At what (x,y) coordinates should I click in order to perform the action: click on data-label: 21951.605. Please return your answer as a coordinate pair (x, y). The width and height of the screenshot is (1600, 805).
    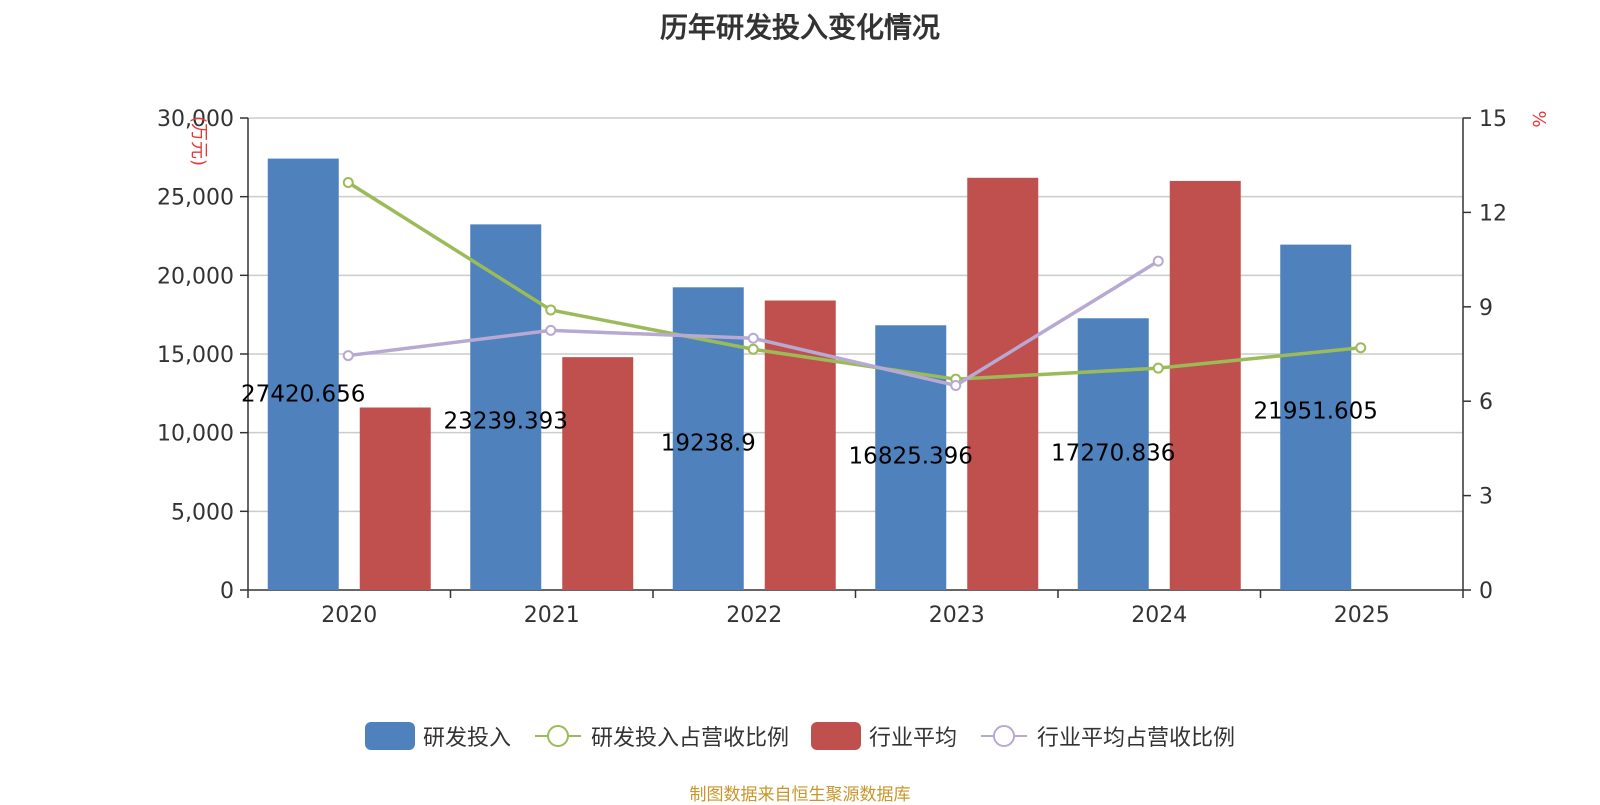
    Looking at the image, I should click on (1316, 412).